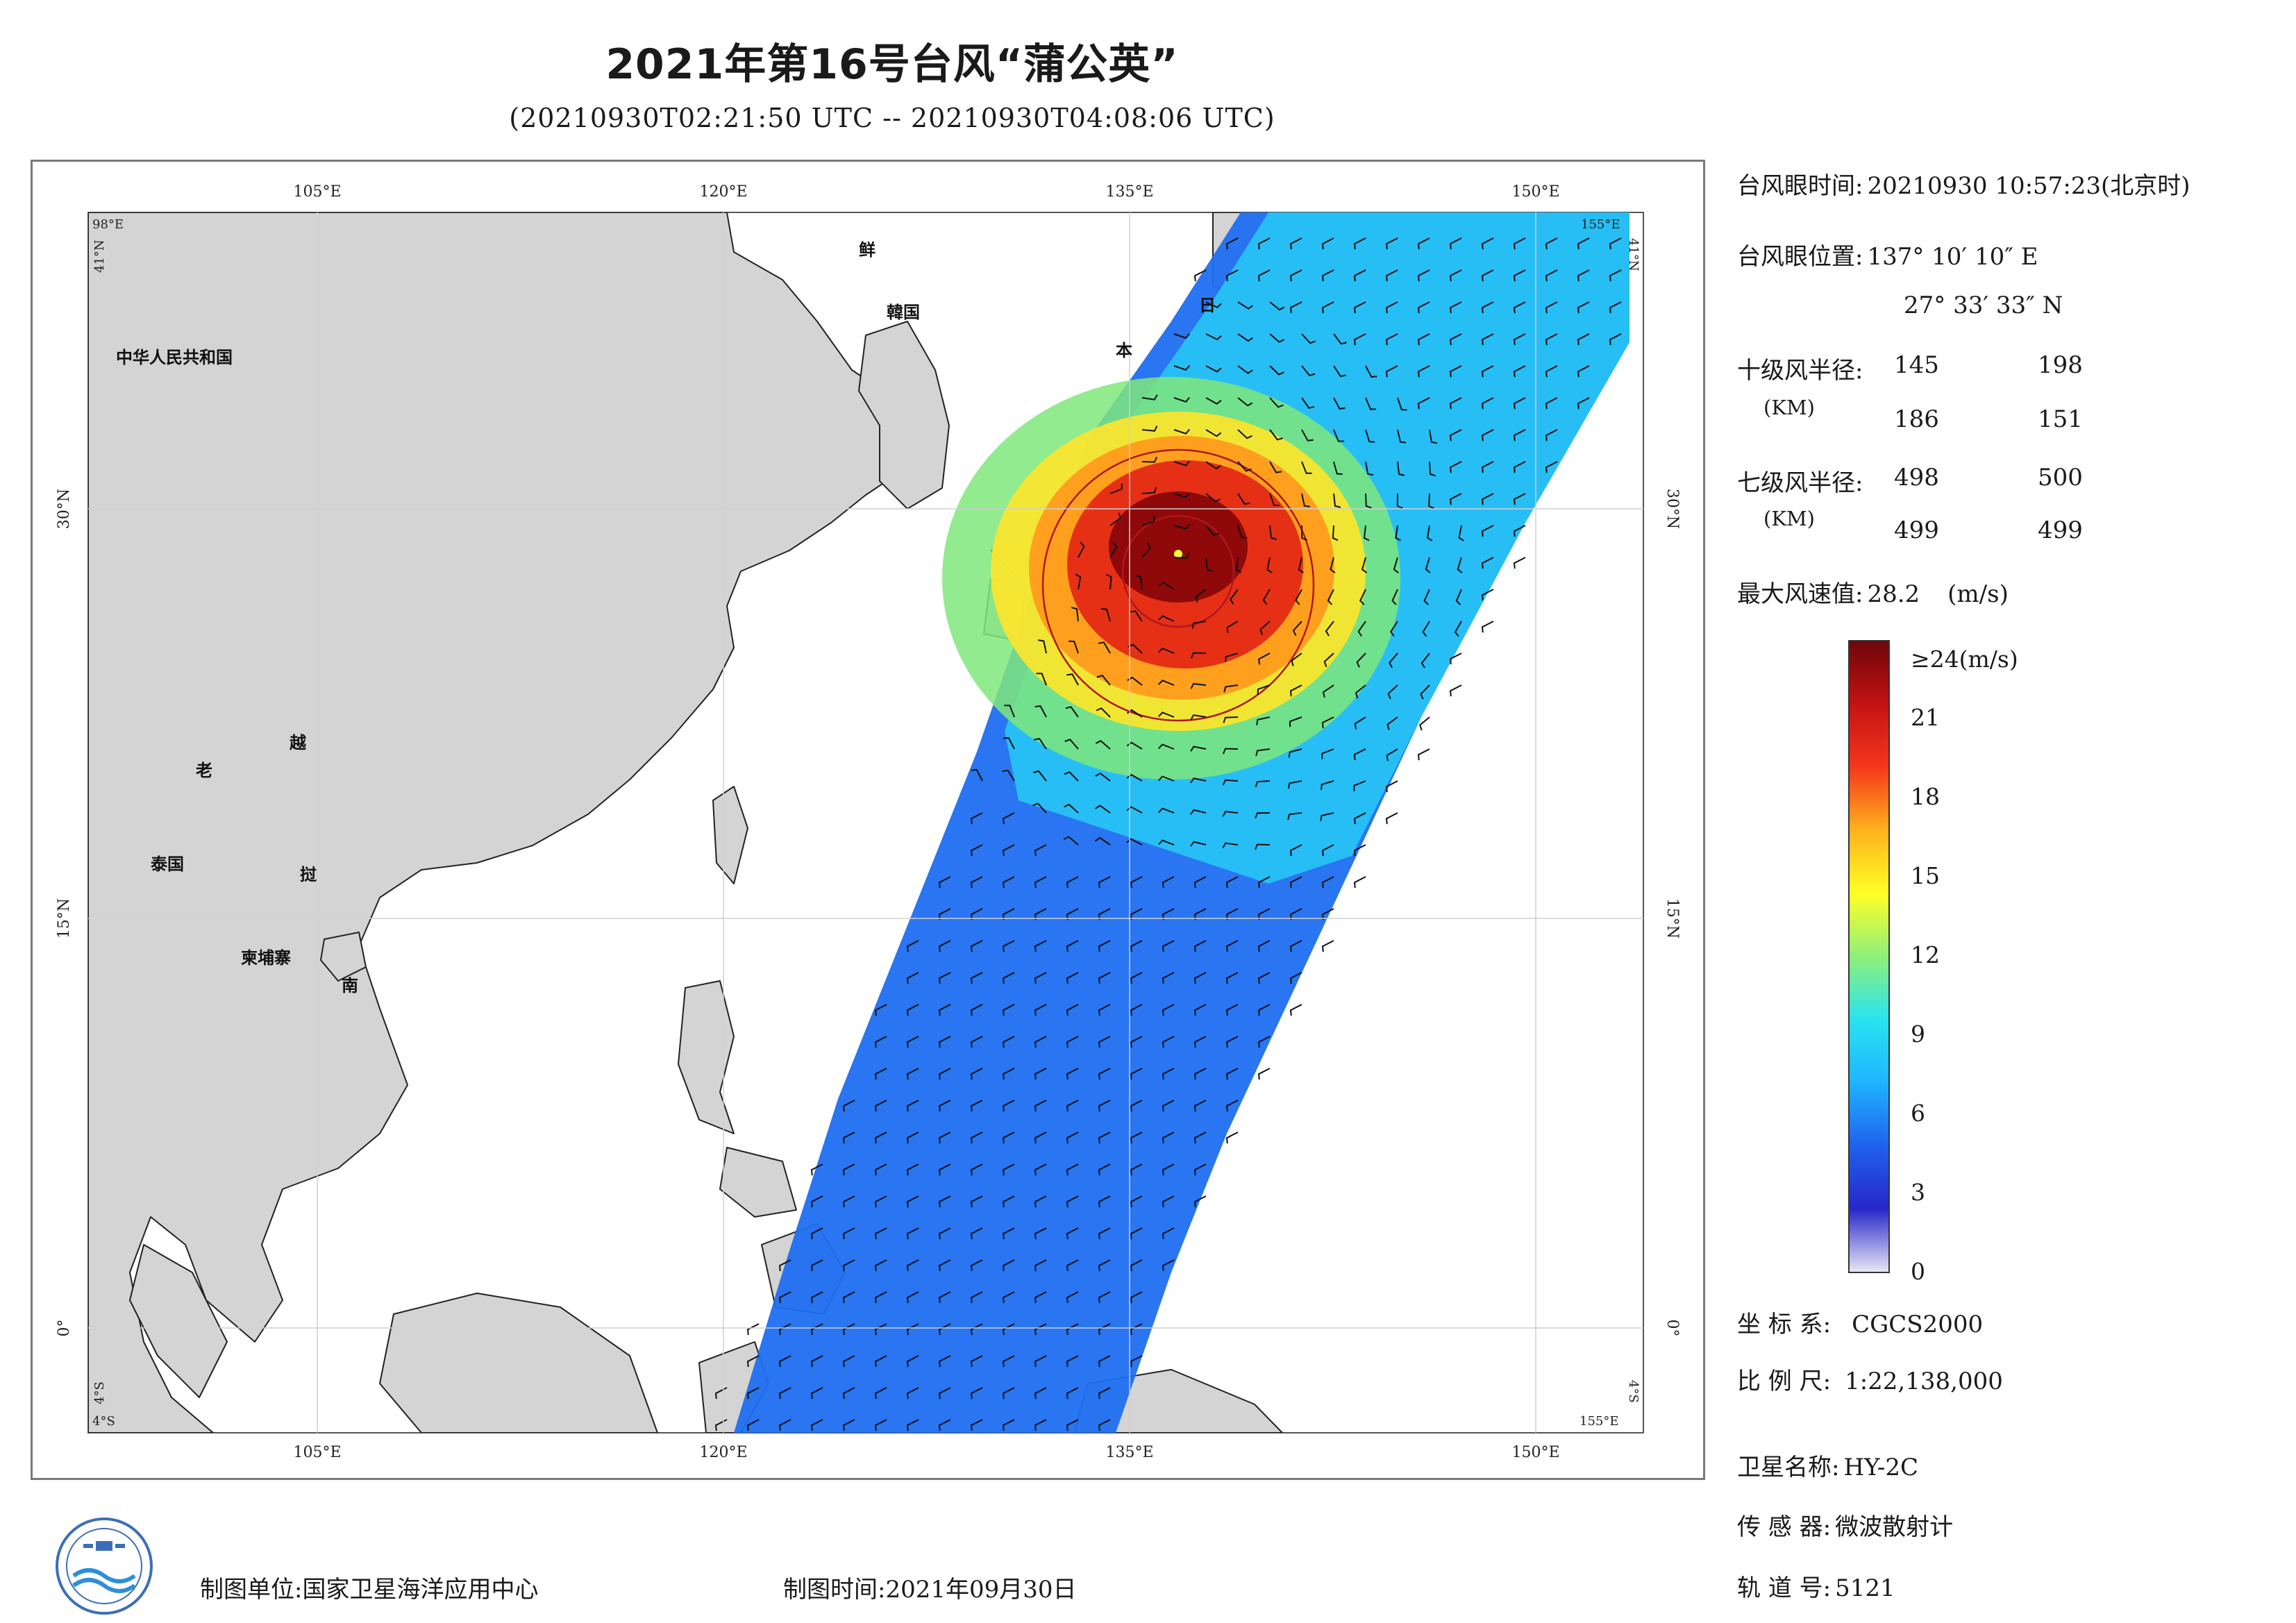 Image resolution: width=2296 pixels, height=1623 pixels. Describe the element at coordinates (723, 192) in the screenshot. I see `lon-label-top-120: 120°E` at that location.